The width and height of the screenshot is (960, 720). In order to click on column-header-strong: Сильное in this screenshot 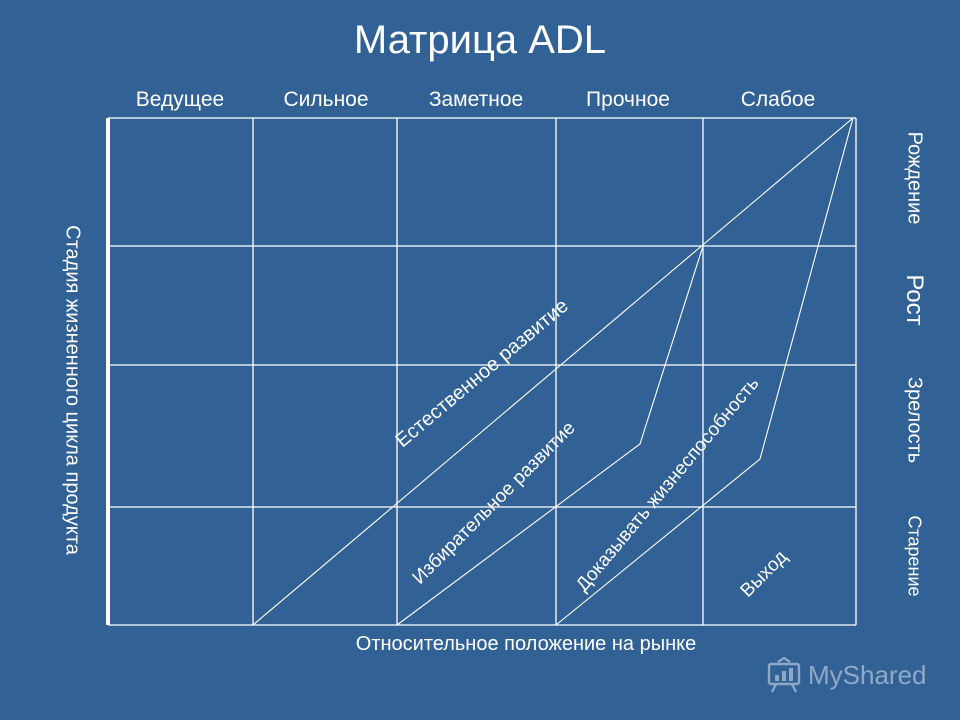, I will do `click(326, 99)`.